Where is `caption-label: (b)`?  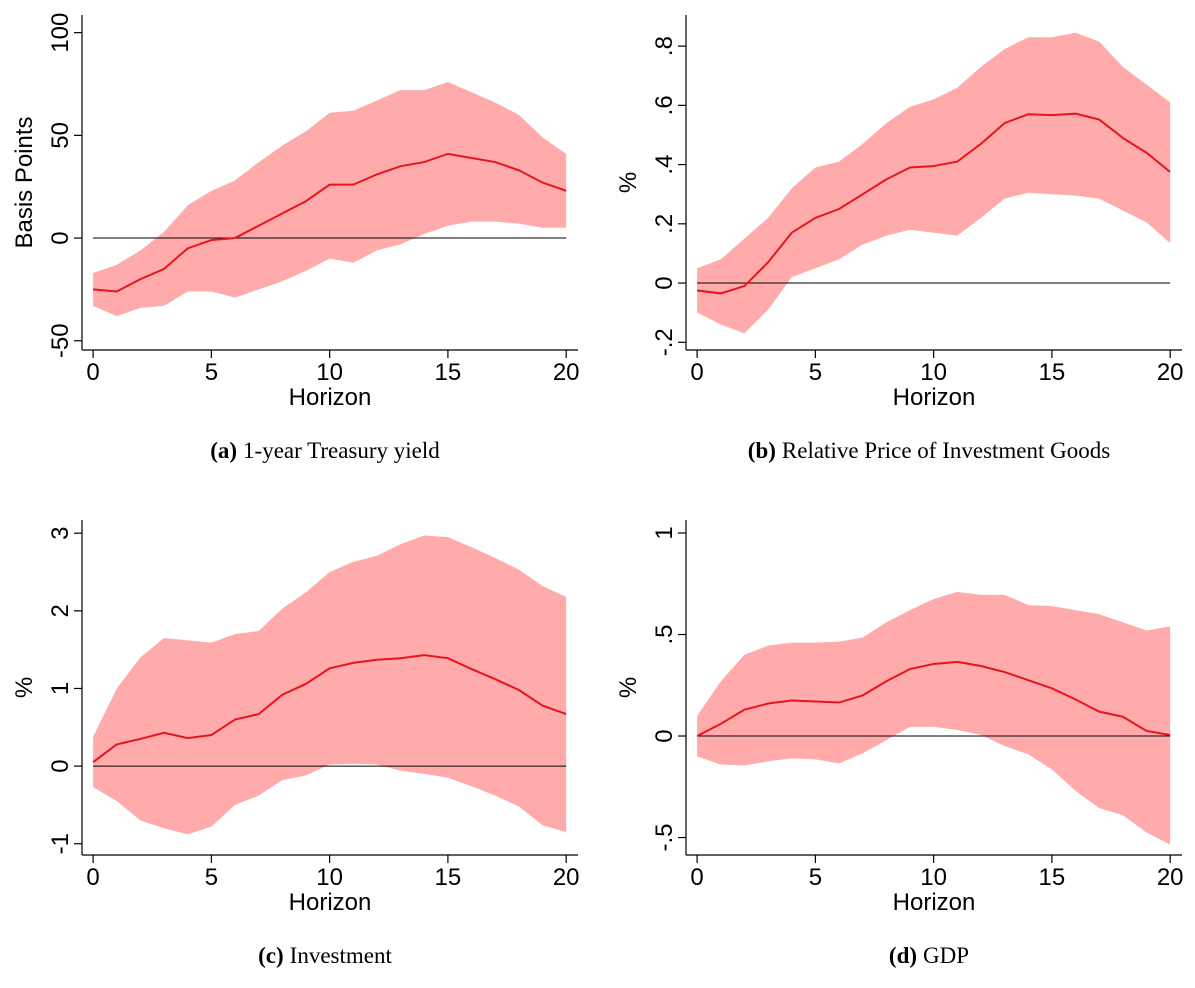 caption-label: (b) is located at coordinates (762, 450).